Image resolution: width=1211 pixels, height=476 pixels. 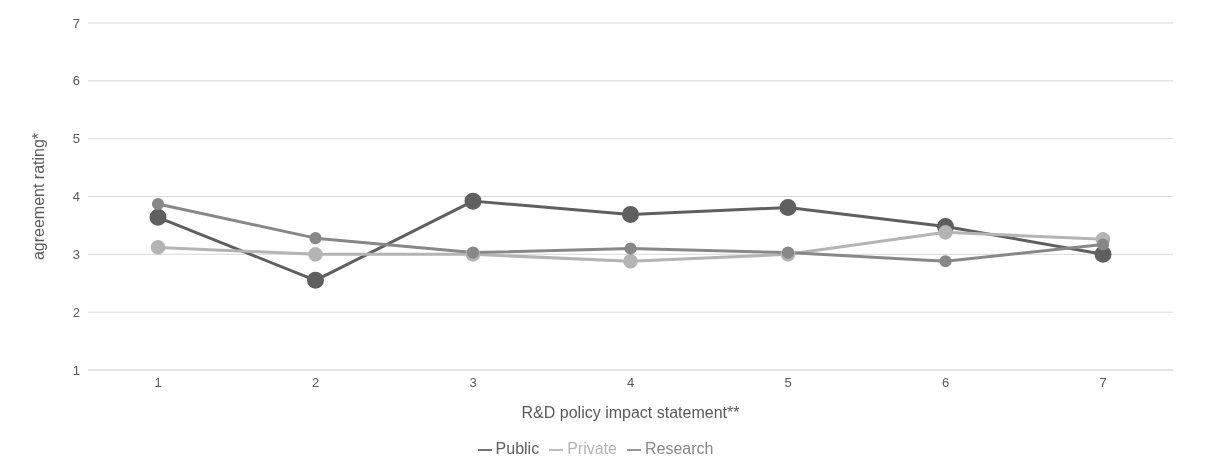 I want to click on legend-label: Public, so click(x=517, y=448).